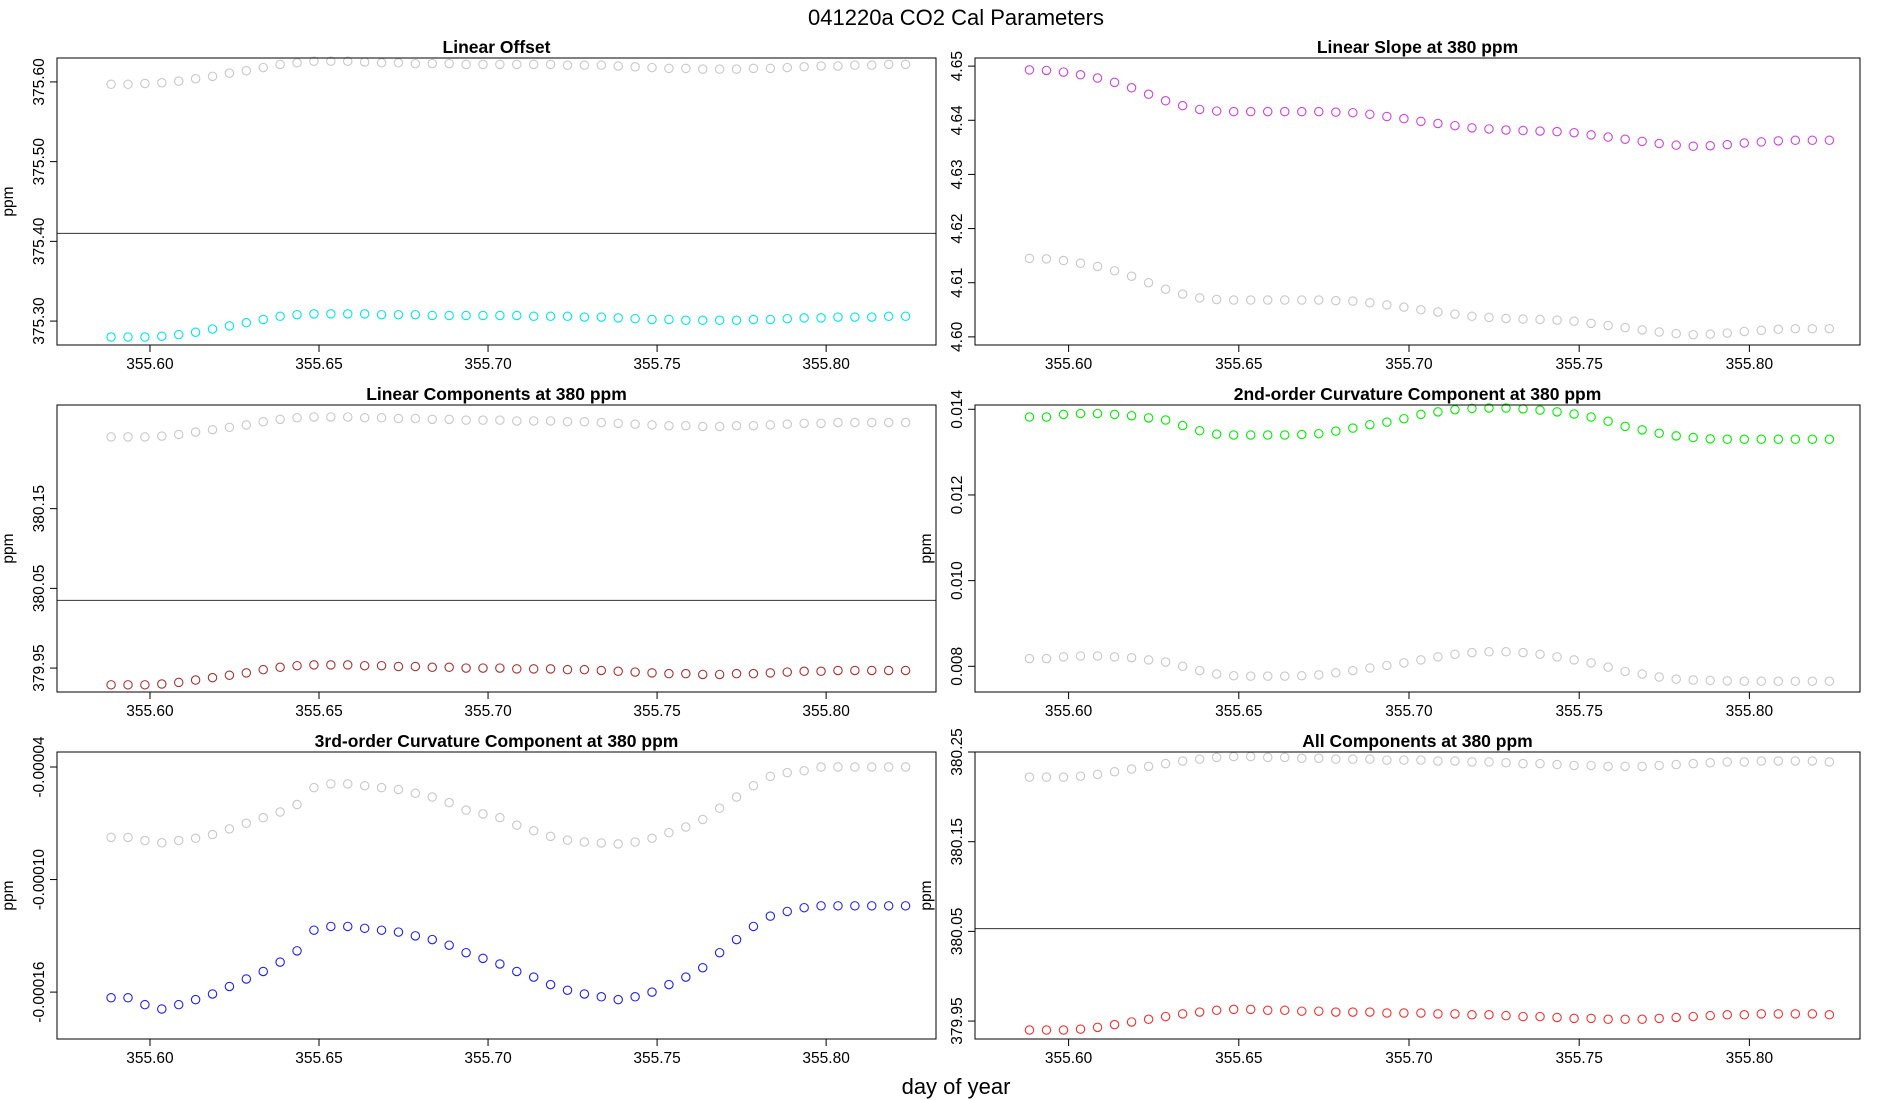  What do you see at coordinates (957, 931) in the screenshot?
I see `y-tick-label: 380.05` at bounding box center [957, 931].